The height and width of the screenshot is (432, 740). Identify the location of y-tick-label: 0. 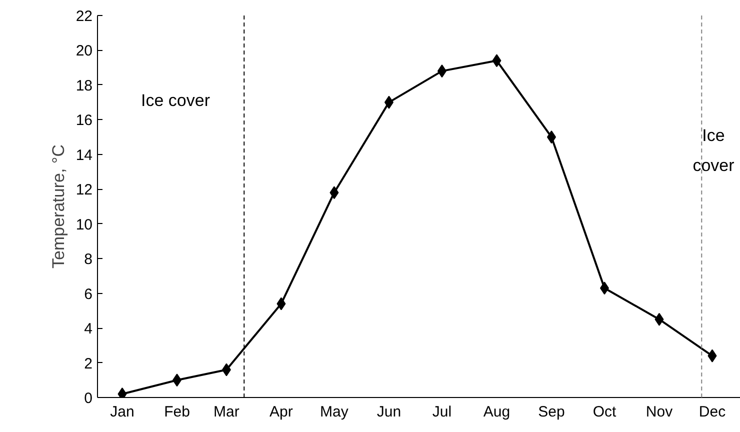
(88, 398).